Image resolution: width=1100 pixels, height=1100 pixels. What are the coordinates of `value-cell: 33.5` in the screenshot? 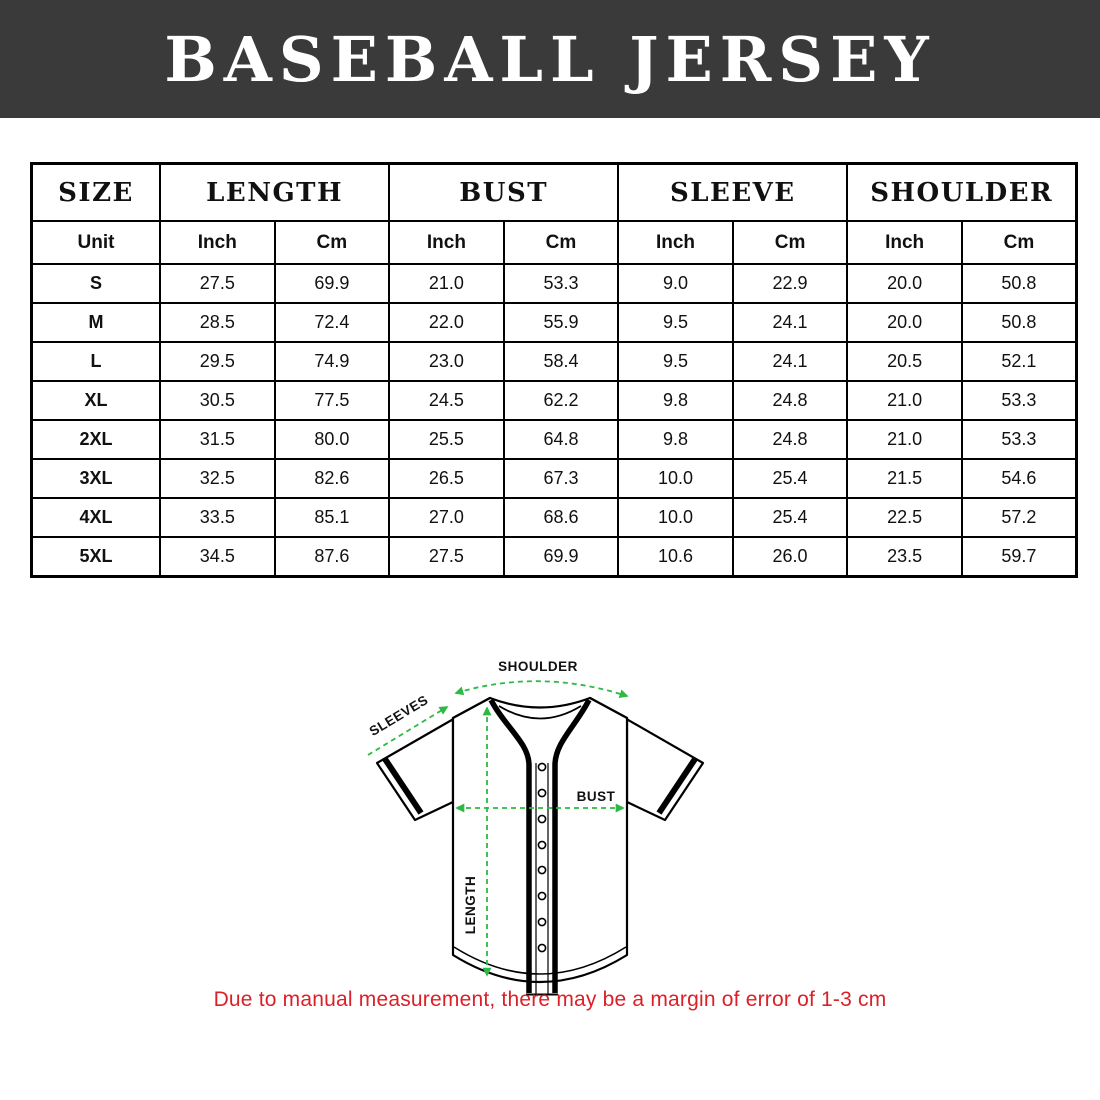 It's located at (217, 517).